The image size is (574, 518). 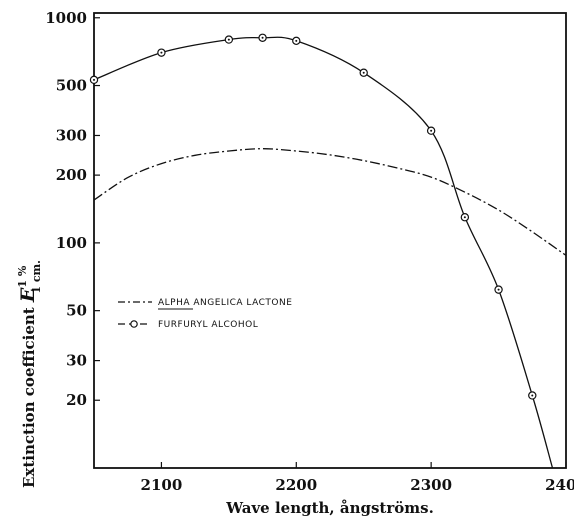 I want to click on y-tick-label: 30, so click(x=76, y=361).